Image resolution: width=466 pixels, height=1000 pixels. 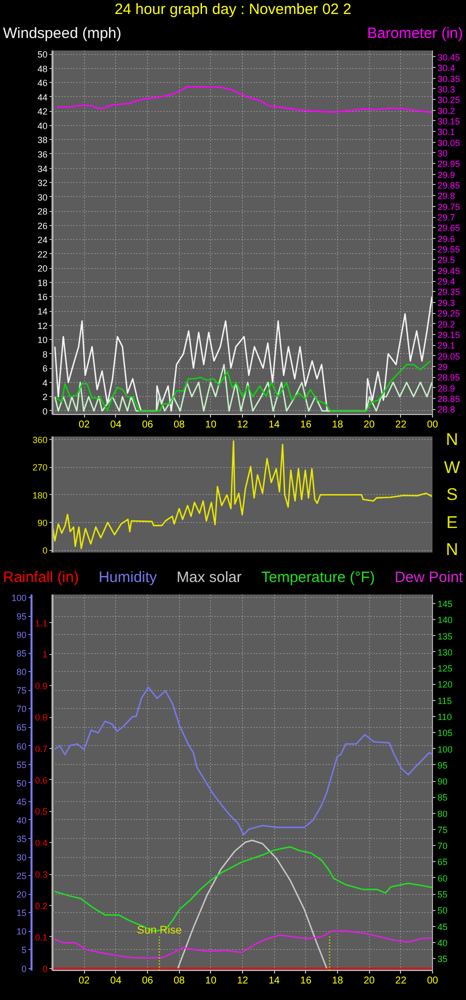 What do you see at coordinates (445, 669) in the screenshot?
I see `y2-tick-label: 125` at bounding box center [445, 669].